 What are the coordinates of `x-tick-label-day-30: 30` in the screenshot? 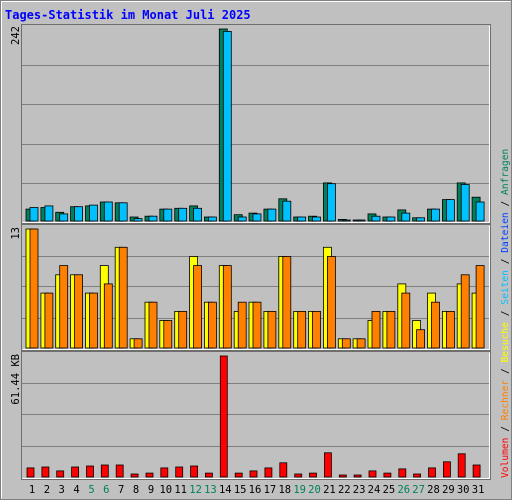 It's located at (463, 490).